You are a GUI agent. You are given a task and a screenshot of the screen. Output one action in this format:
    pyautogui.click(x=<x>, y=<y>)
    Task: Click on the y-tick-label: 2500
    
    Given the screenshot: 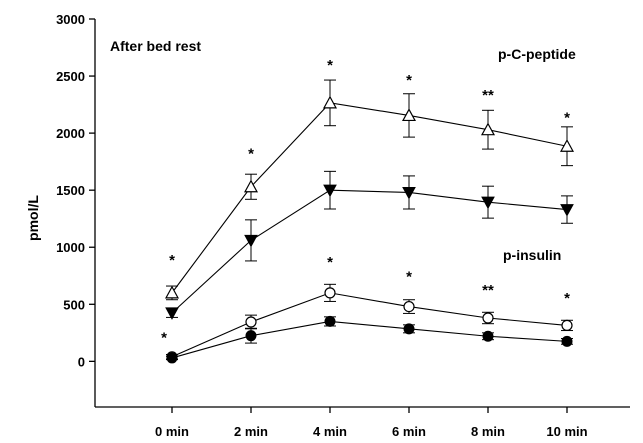 What is the action you would take?
    pyautogui.click(x=70, y=76)
    